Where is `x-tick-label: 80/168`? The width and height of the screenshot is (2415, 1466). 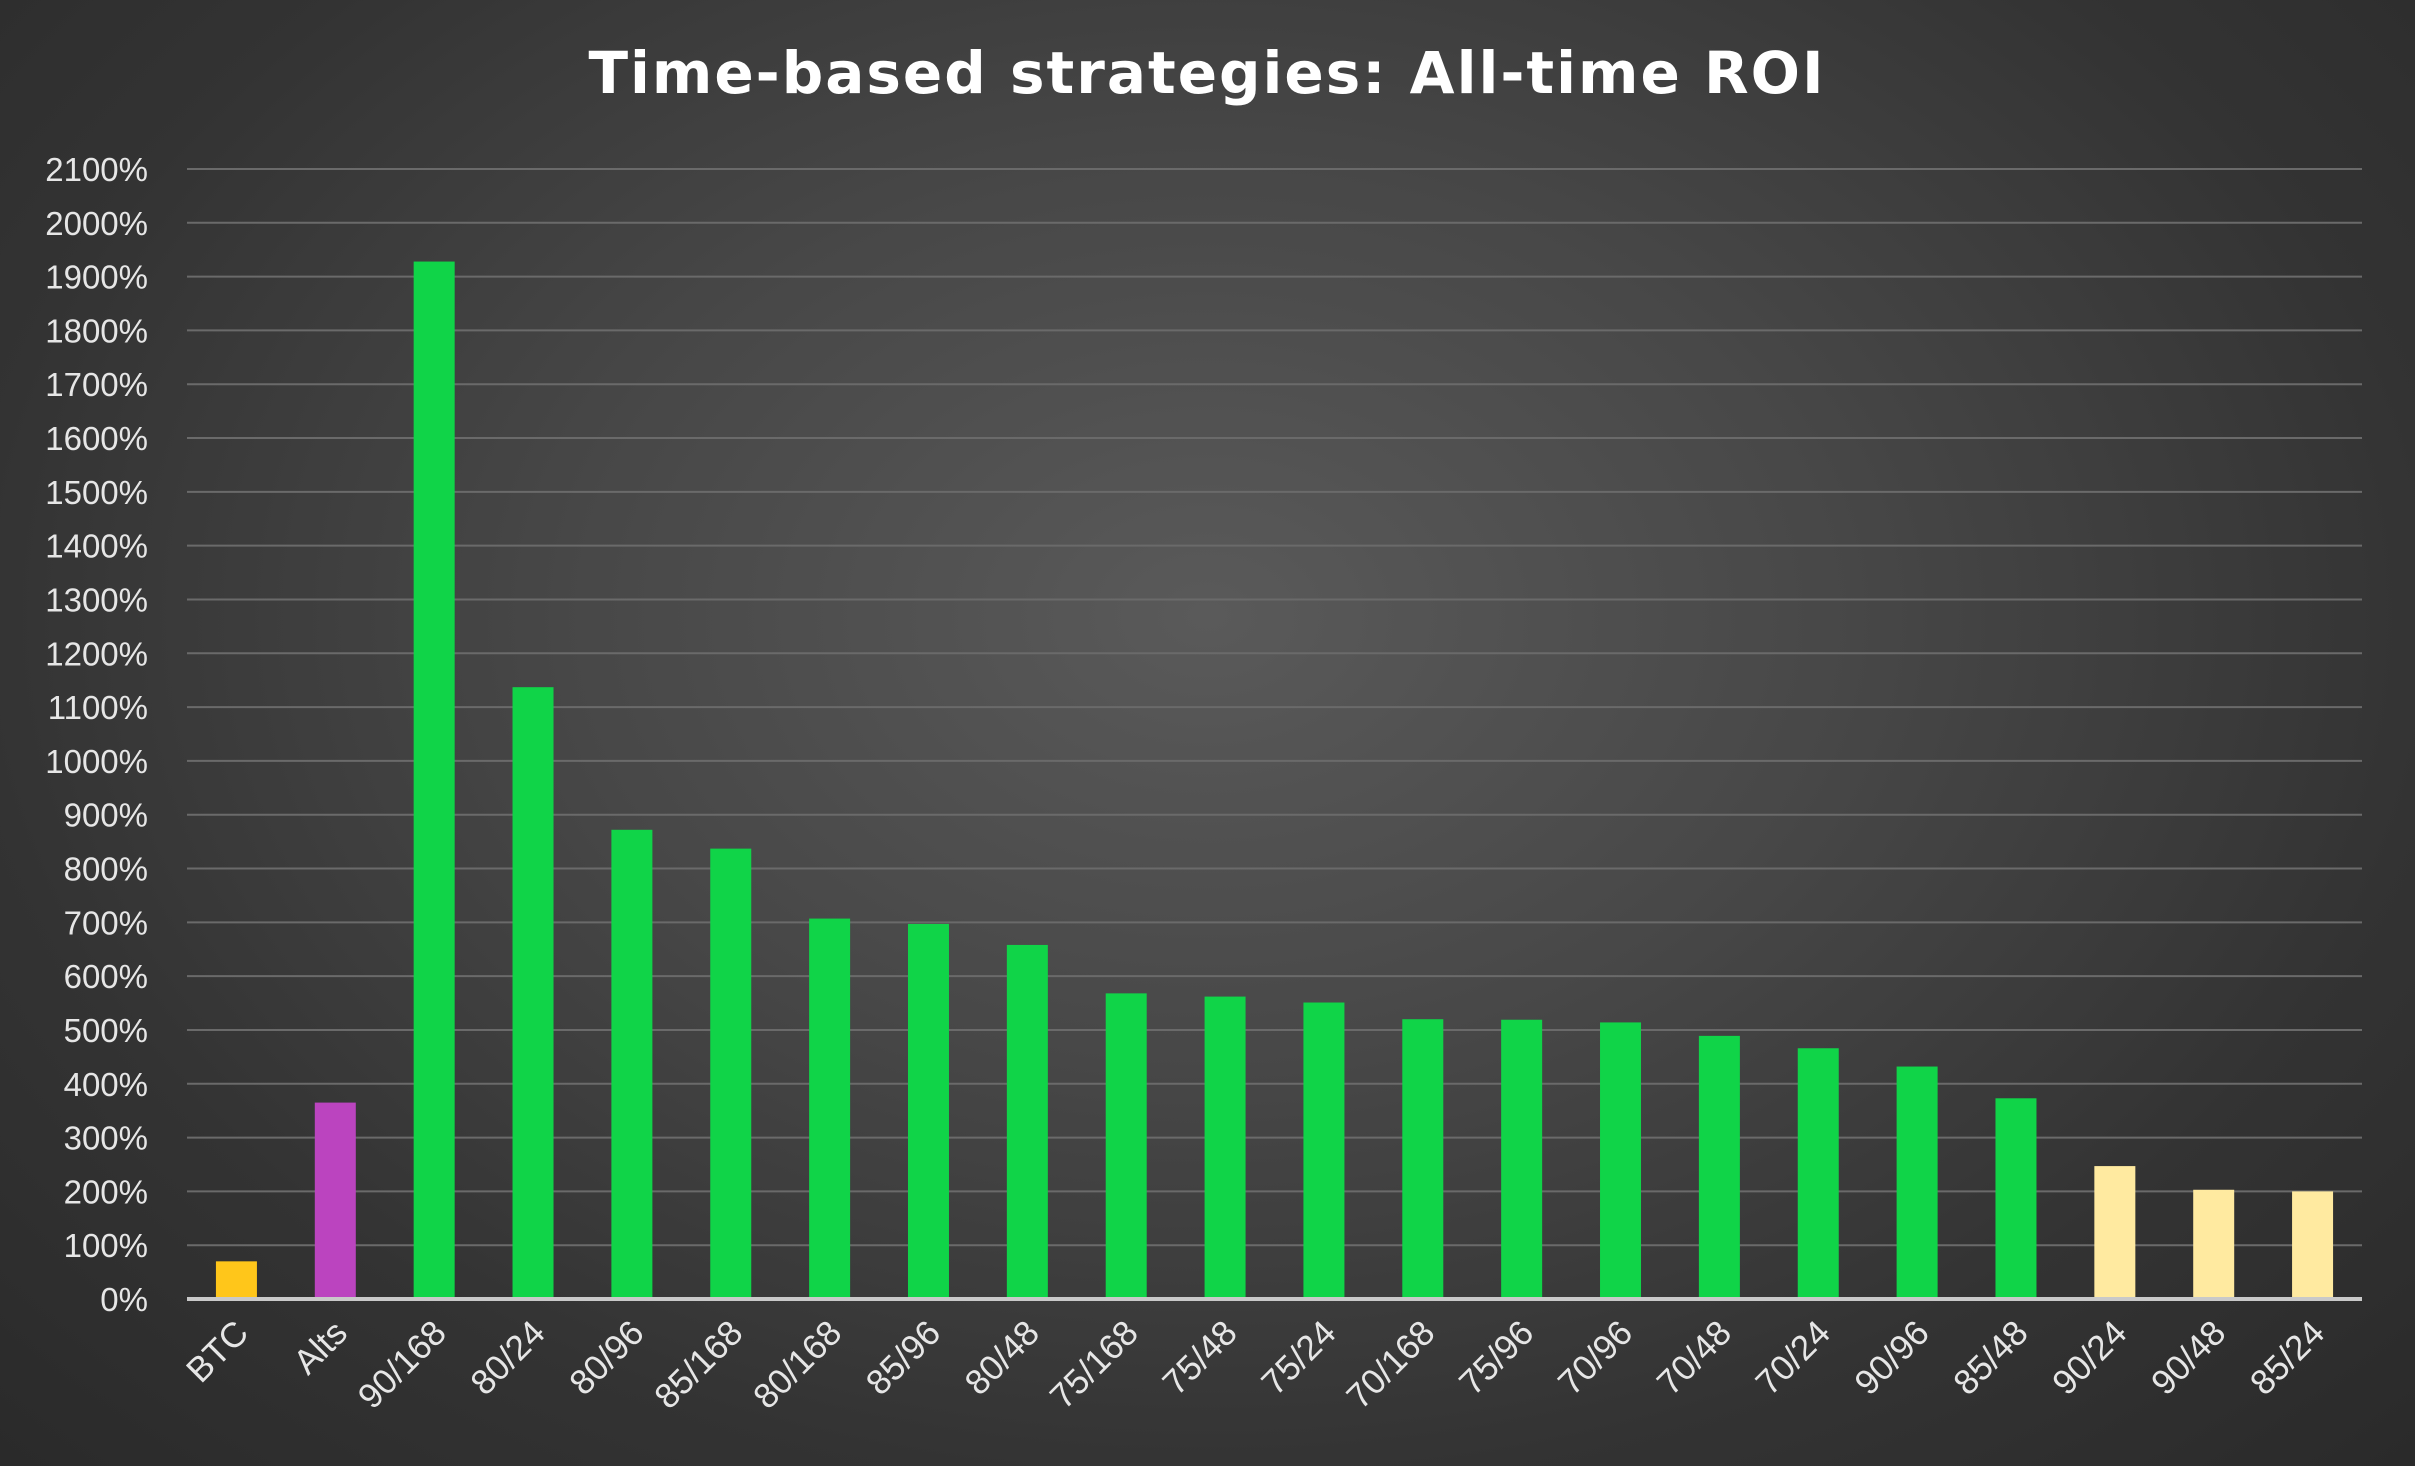 x-tick-label: 80/168 is located at coordinates (797, 1364).